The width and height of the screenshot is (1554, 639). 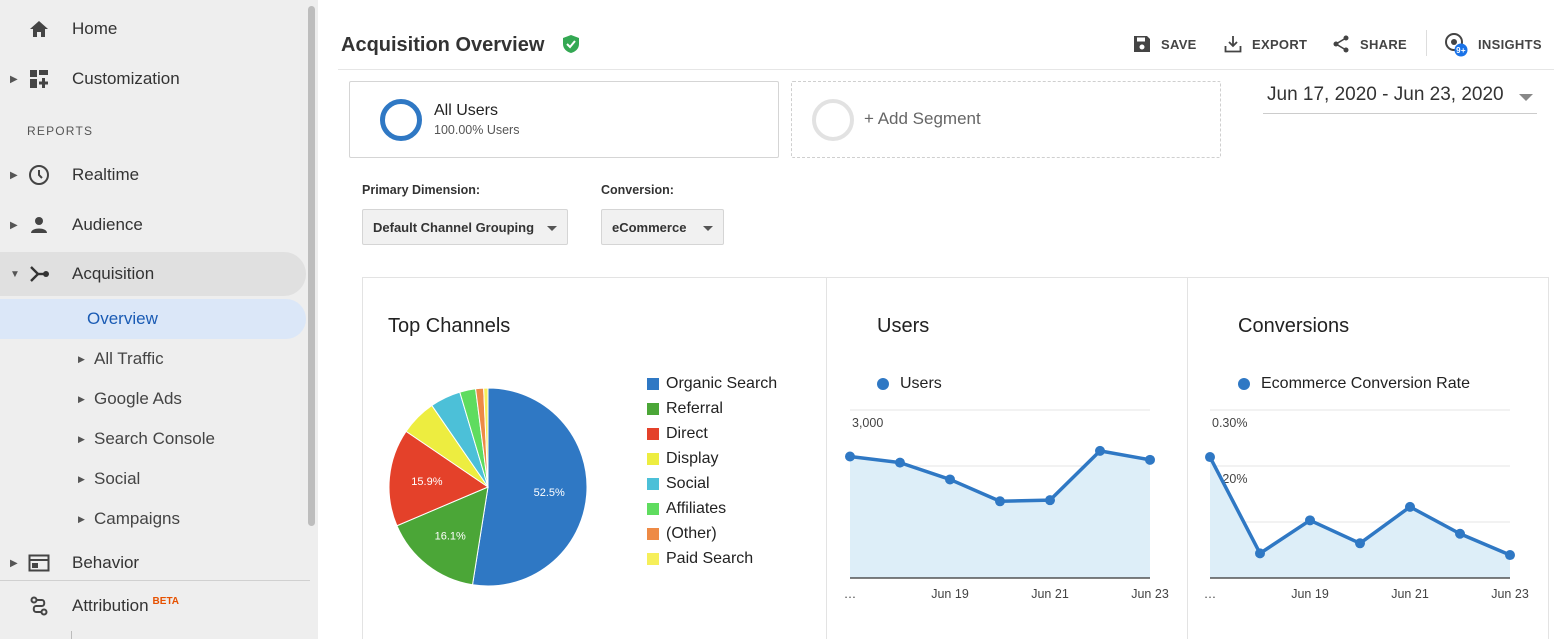 I want to click on chevron-down-icon: ▼, so click(x=15, y=274).